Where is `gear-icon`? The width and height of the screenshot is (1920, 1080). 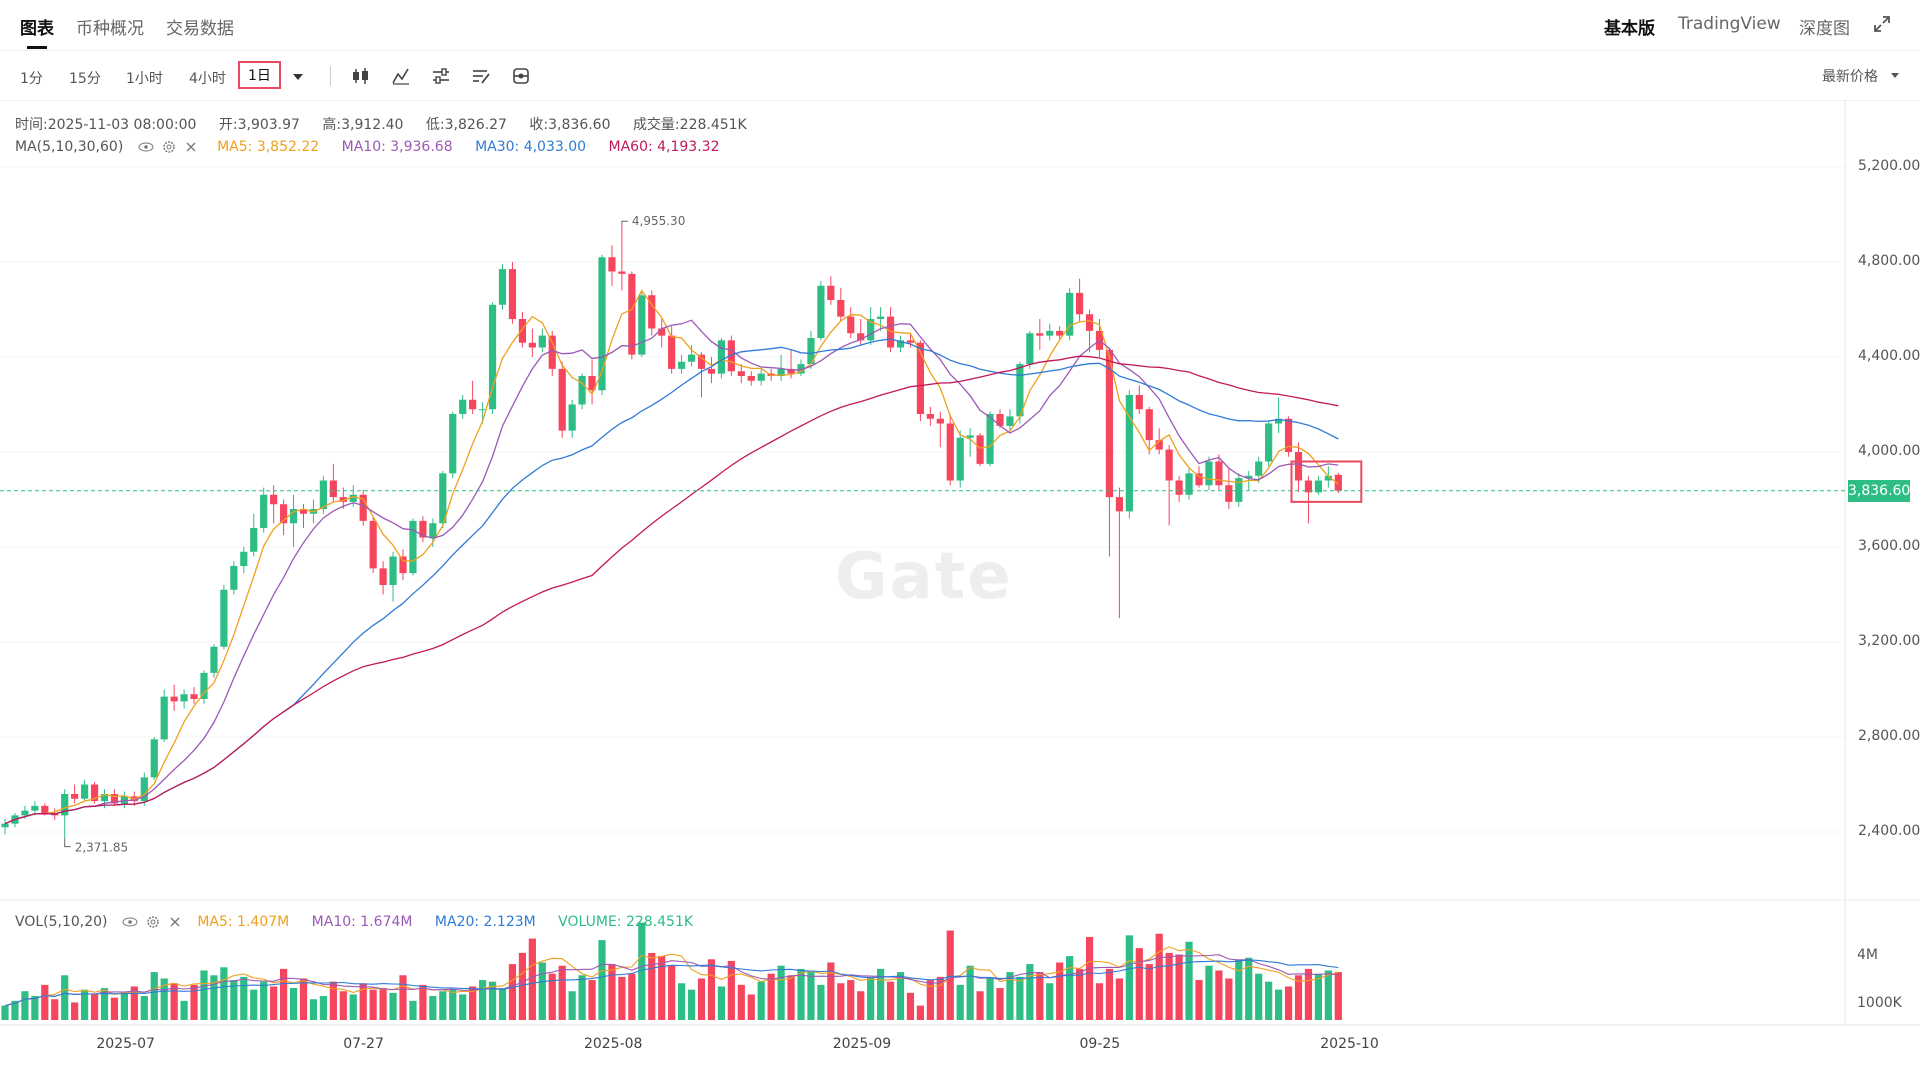 gear-icon is located at coordinates (169, 147).